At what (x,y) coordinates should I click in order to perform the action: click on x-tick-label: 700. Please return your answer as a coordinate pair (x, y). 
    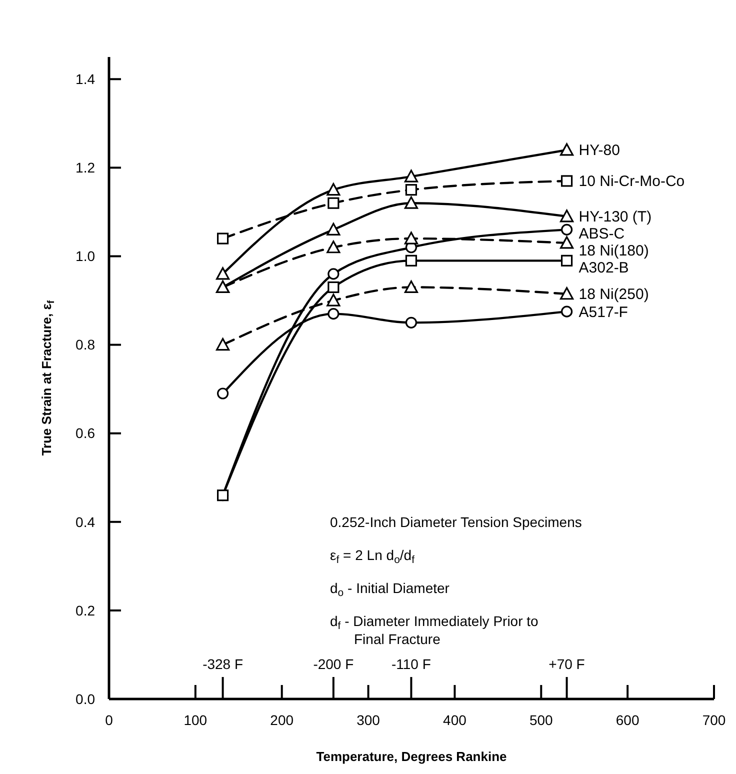
    Looking at the image, I should click on (714, 720).